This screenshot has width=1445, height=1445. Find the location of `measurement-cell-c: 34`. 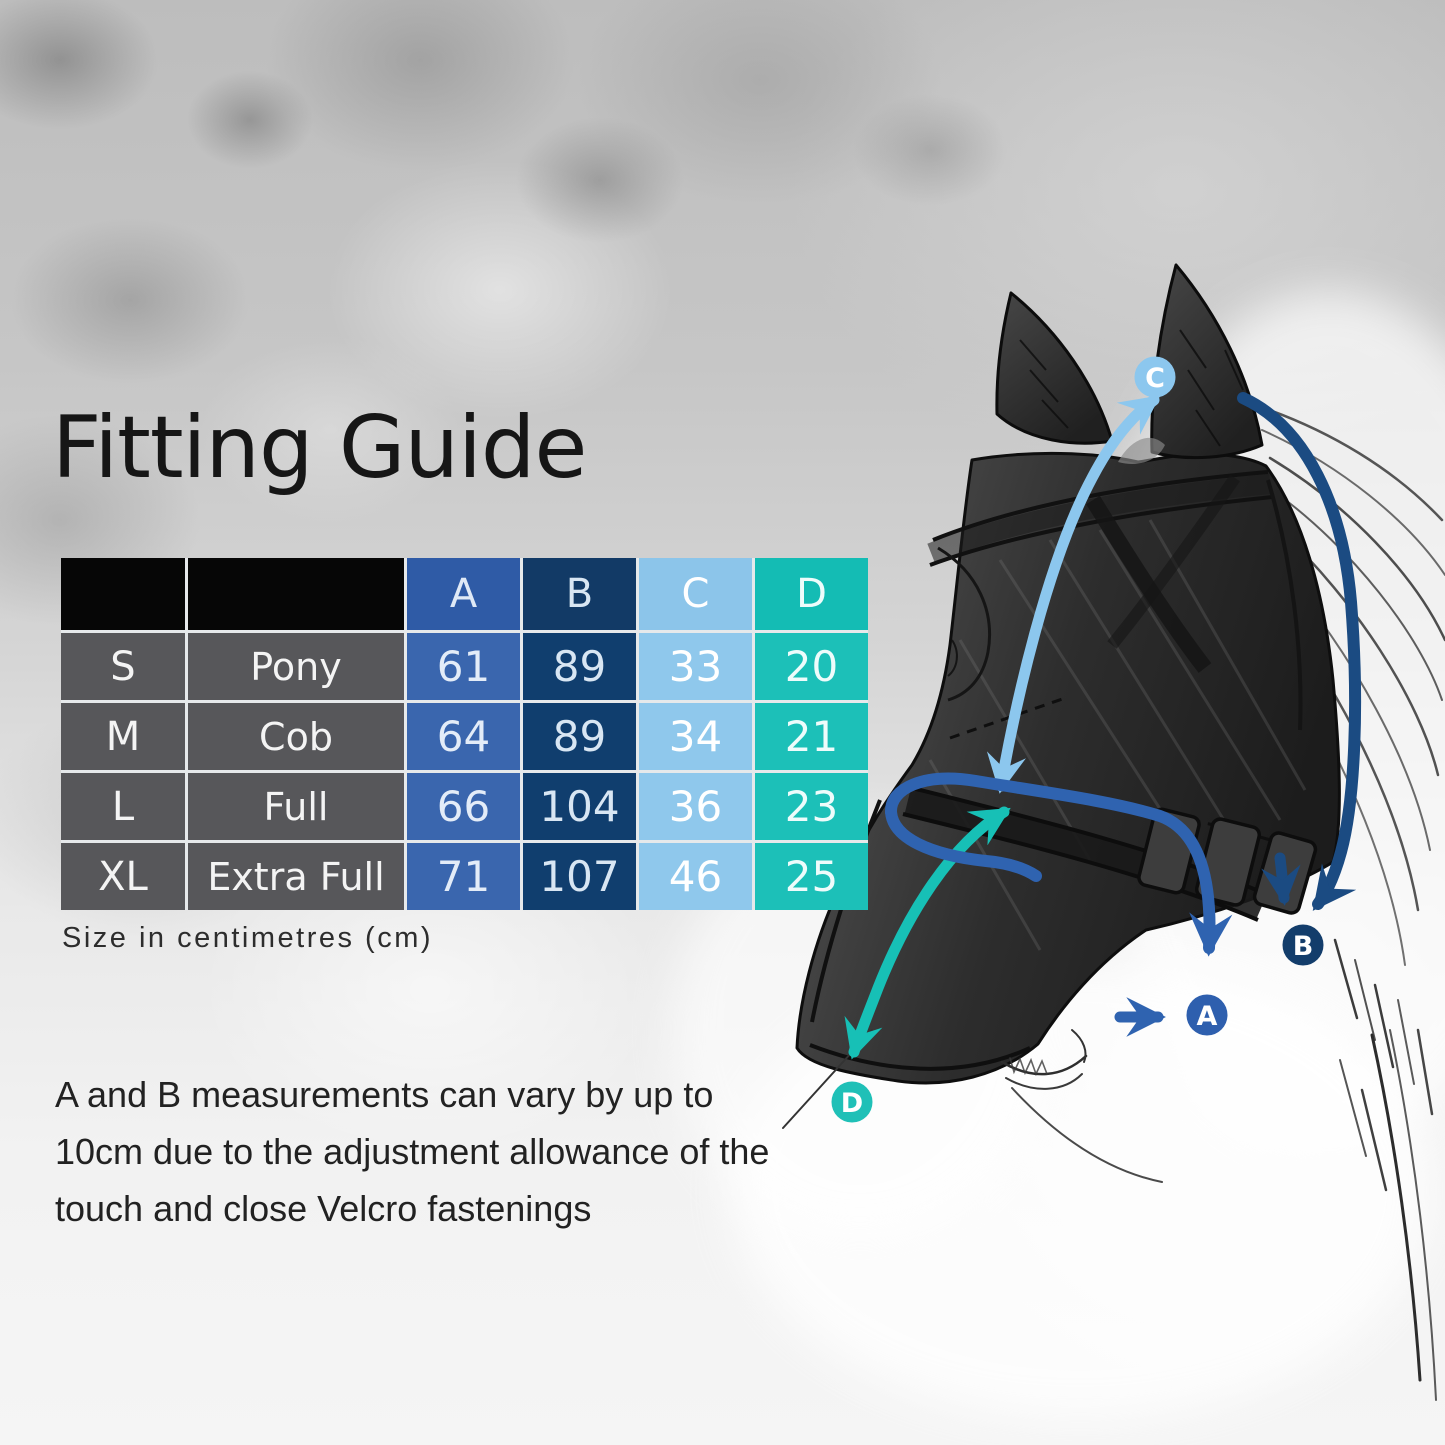

measurement-cell-c: 34 is located at coordinates (695, 736).